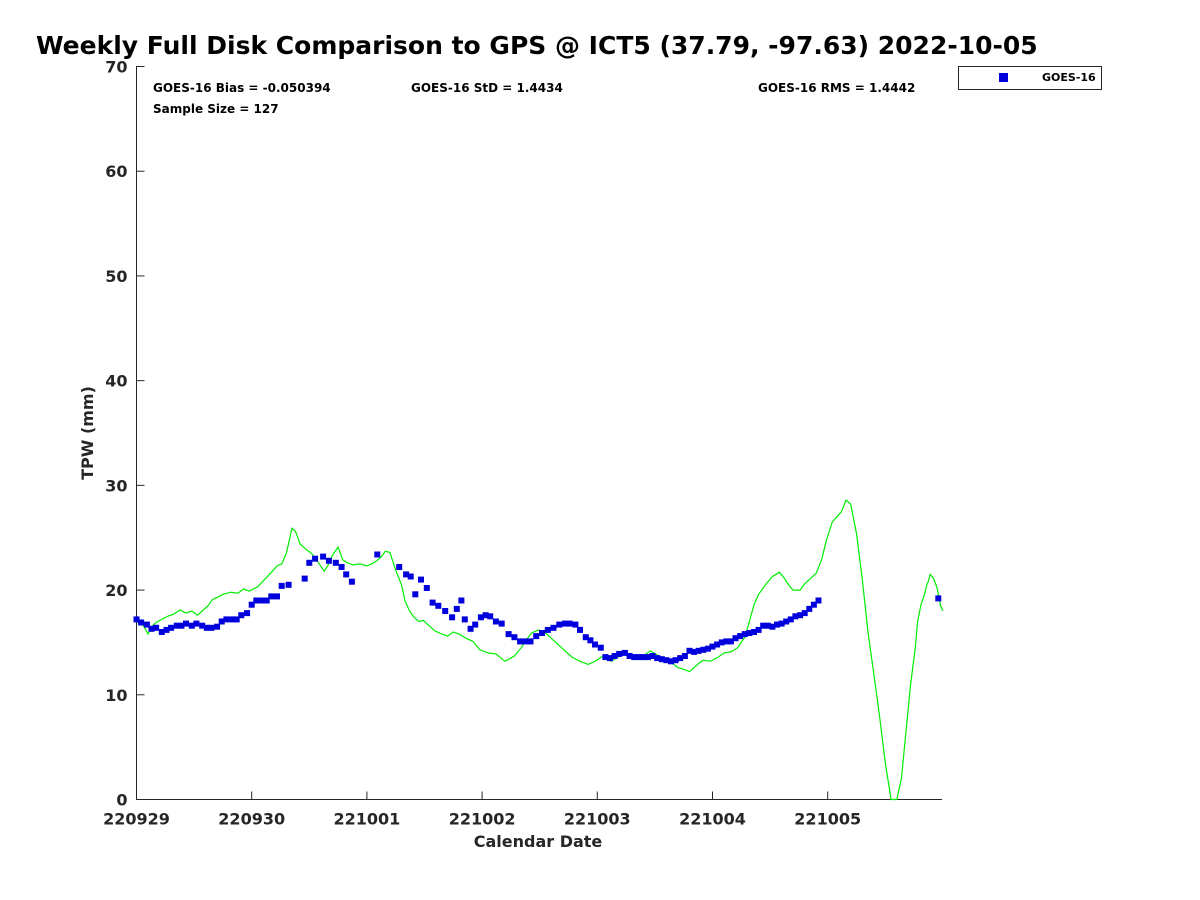 The image size is (1200, 900). I want to click on y-tick-label: 30, so click(116, 485).